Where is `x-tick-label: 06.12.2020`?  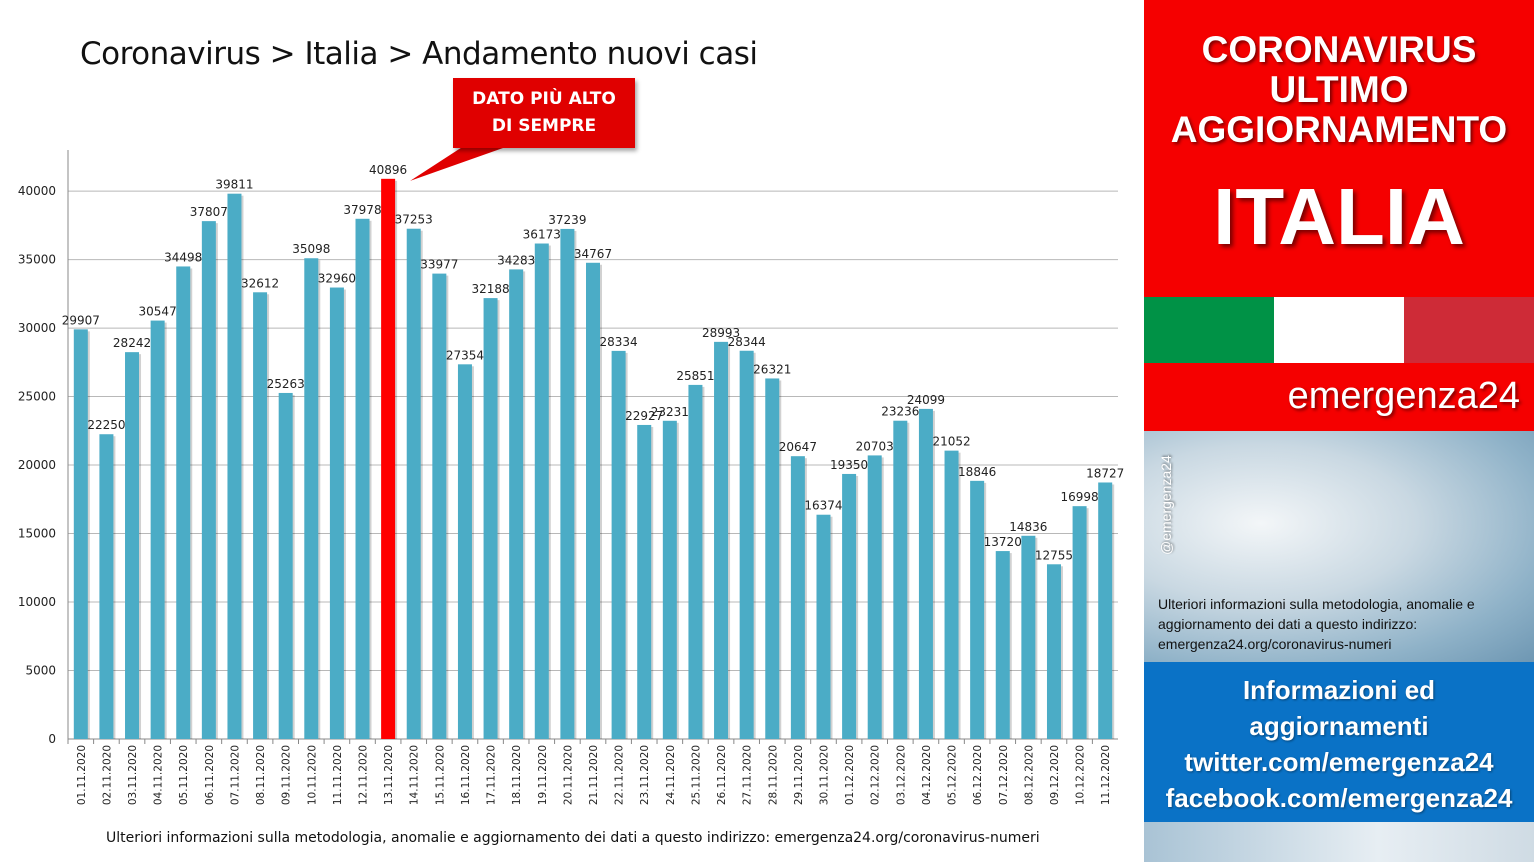
x-tick-label: 06.12.2020 is located at coordinates (978, 775).